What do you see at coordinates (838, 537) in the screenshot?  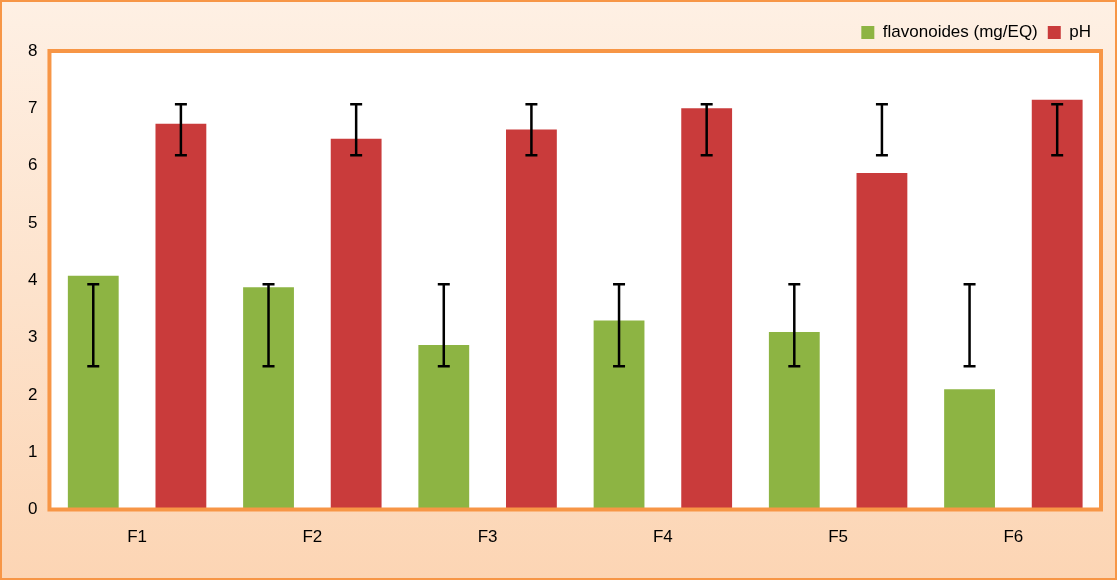 I see `x-tick-label: F5` at bounding box center [838, 537].